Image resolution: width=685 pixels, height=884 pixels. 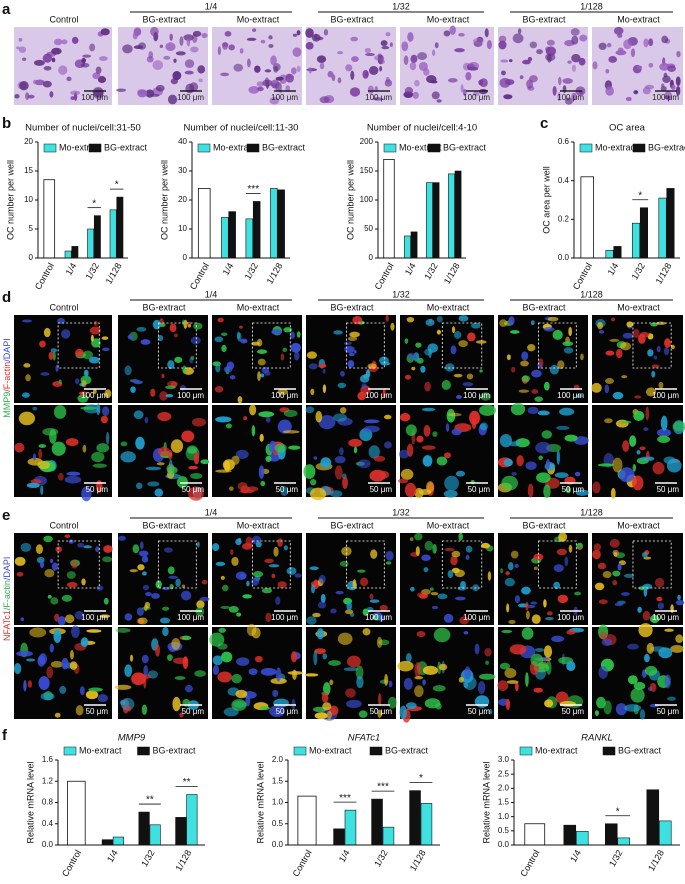 I want to click on micrograph: 50 μm, so click(x=164, y=453).